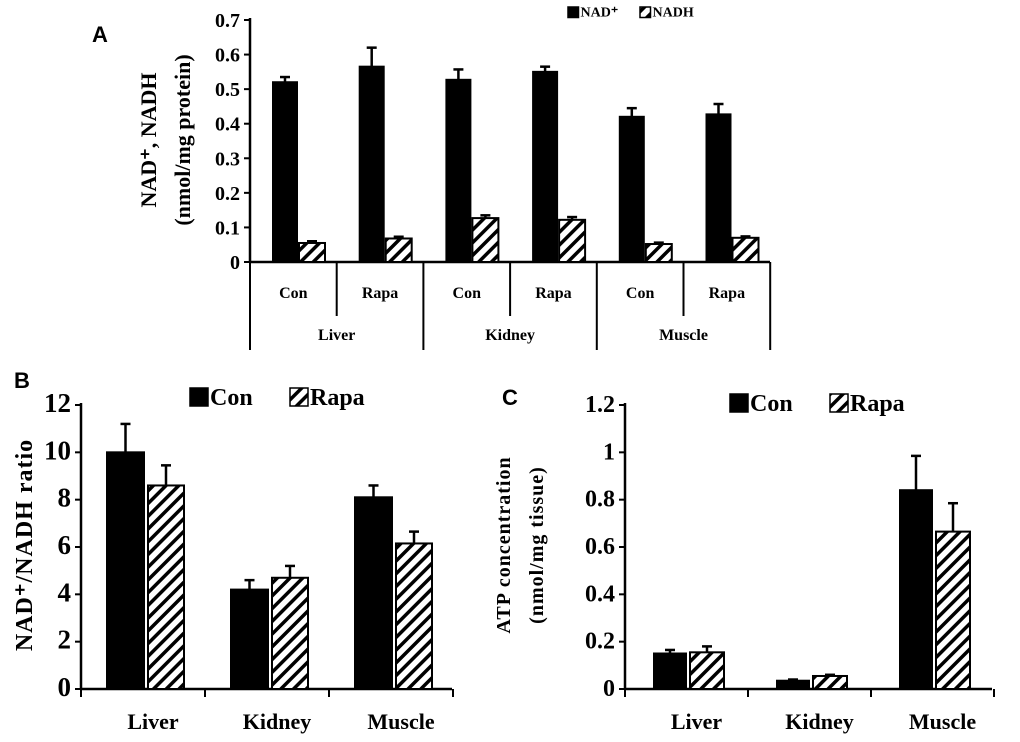  Describe the element at coordinates (227, 159) in the screenshot. I see `panel-a-y-tick-label: 0.3` at that location.